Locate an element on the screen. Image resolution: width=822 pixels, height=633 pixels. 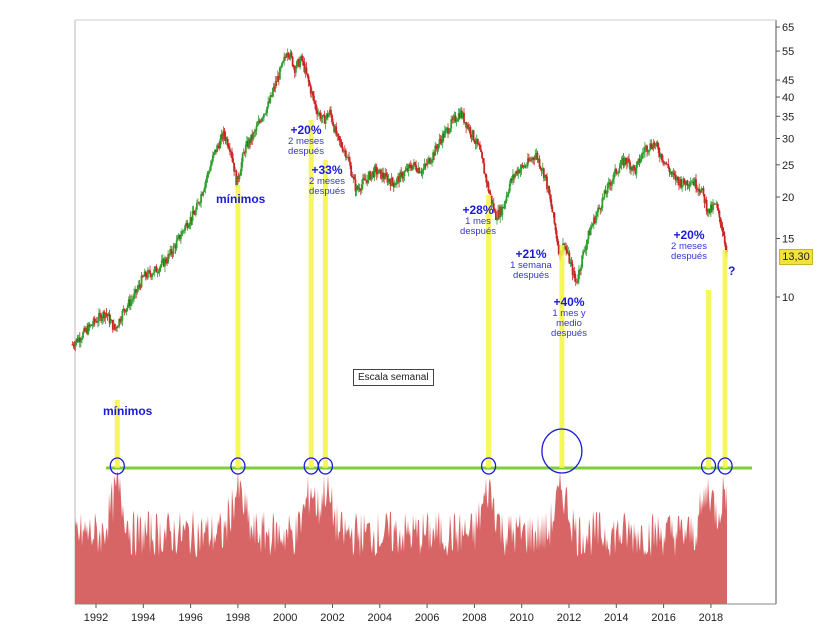
annotation-question-mark: ? is located at coordinates (732, 271).